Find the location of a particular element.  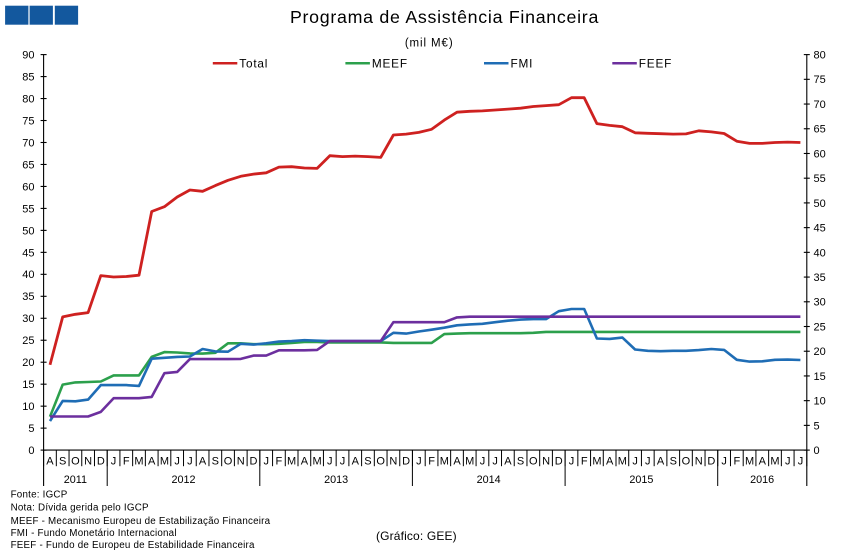

svg-text: MEEF is located at coordinates (390, 63).